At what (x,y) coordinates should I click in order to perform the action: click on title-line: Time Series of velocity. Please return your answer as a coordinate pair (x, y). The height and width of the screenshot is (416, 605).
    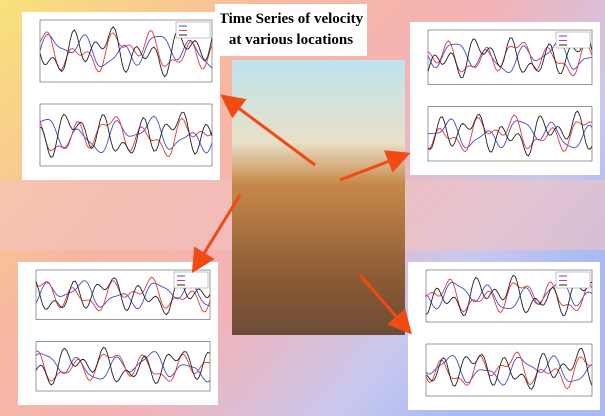
    Looking at the image, I should click on (291, 19).